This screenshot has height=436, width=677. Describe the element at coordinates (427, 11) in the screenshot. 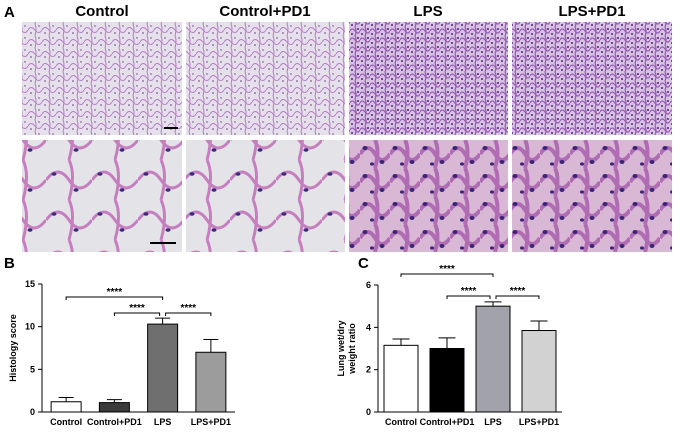

I see `column-title: LPS` at that location.